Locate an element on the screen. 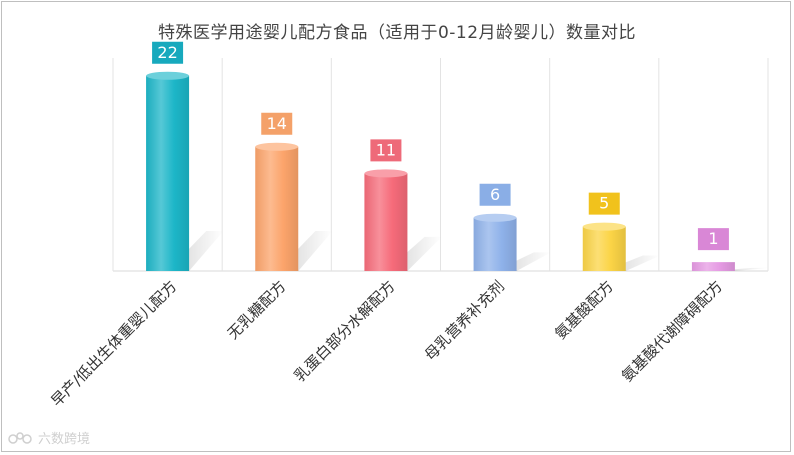  data-label: 11 is located at coordinates (386, 149).